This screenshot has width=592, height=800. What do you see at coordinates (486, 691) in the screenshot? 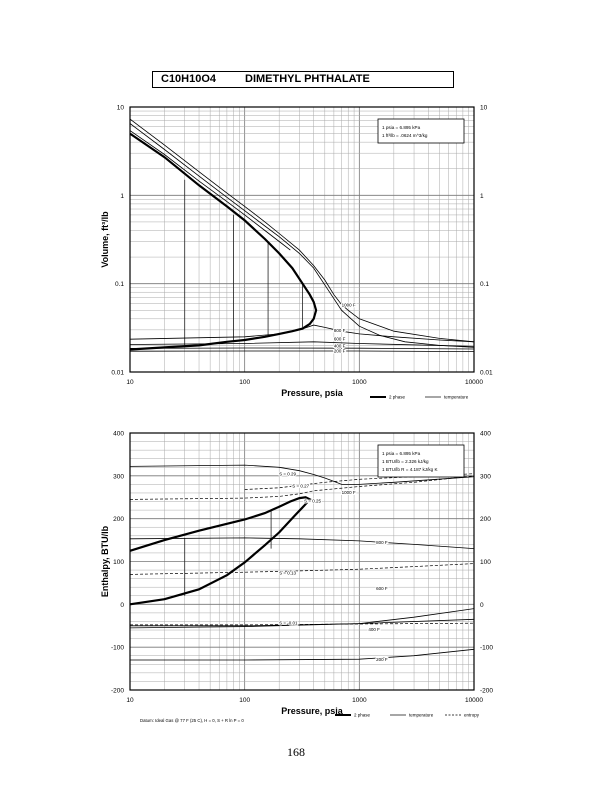
I see `y-tick-label-right: -200` at bounding box center [486, 691].